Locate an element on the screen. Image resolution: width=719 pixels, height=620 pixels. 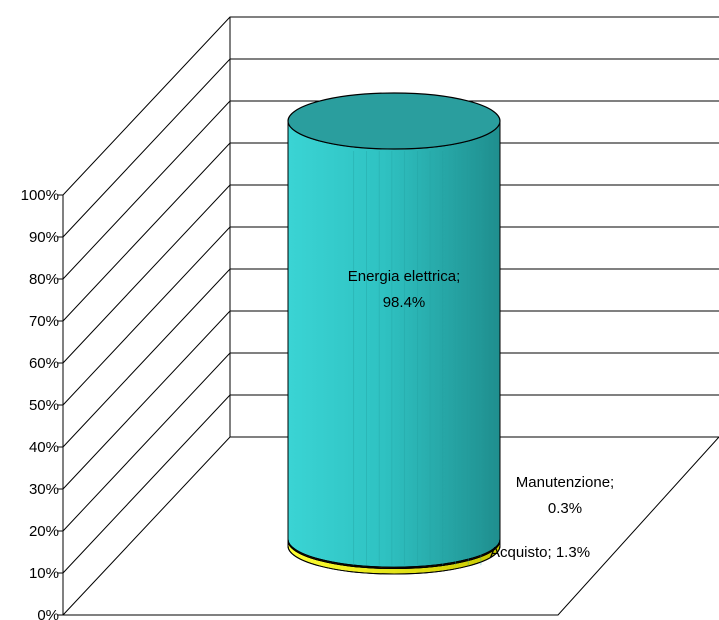
y-tick-label: 60% is located at coordinates (44, 363).